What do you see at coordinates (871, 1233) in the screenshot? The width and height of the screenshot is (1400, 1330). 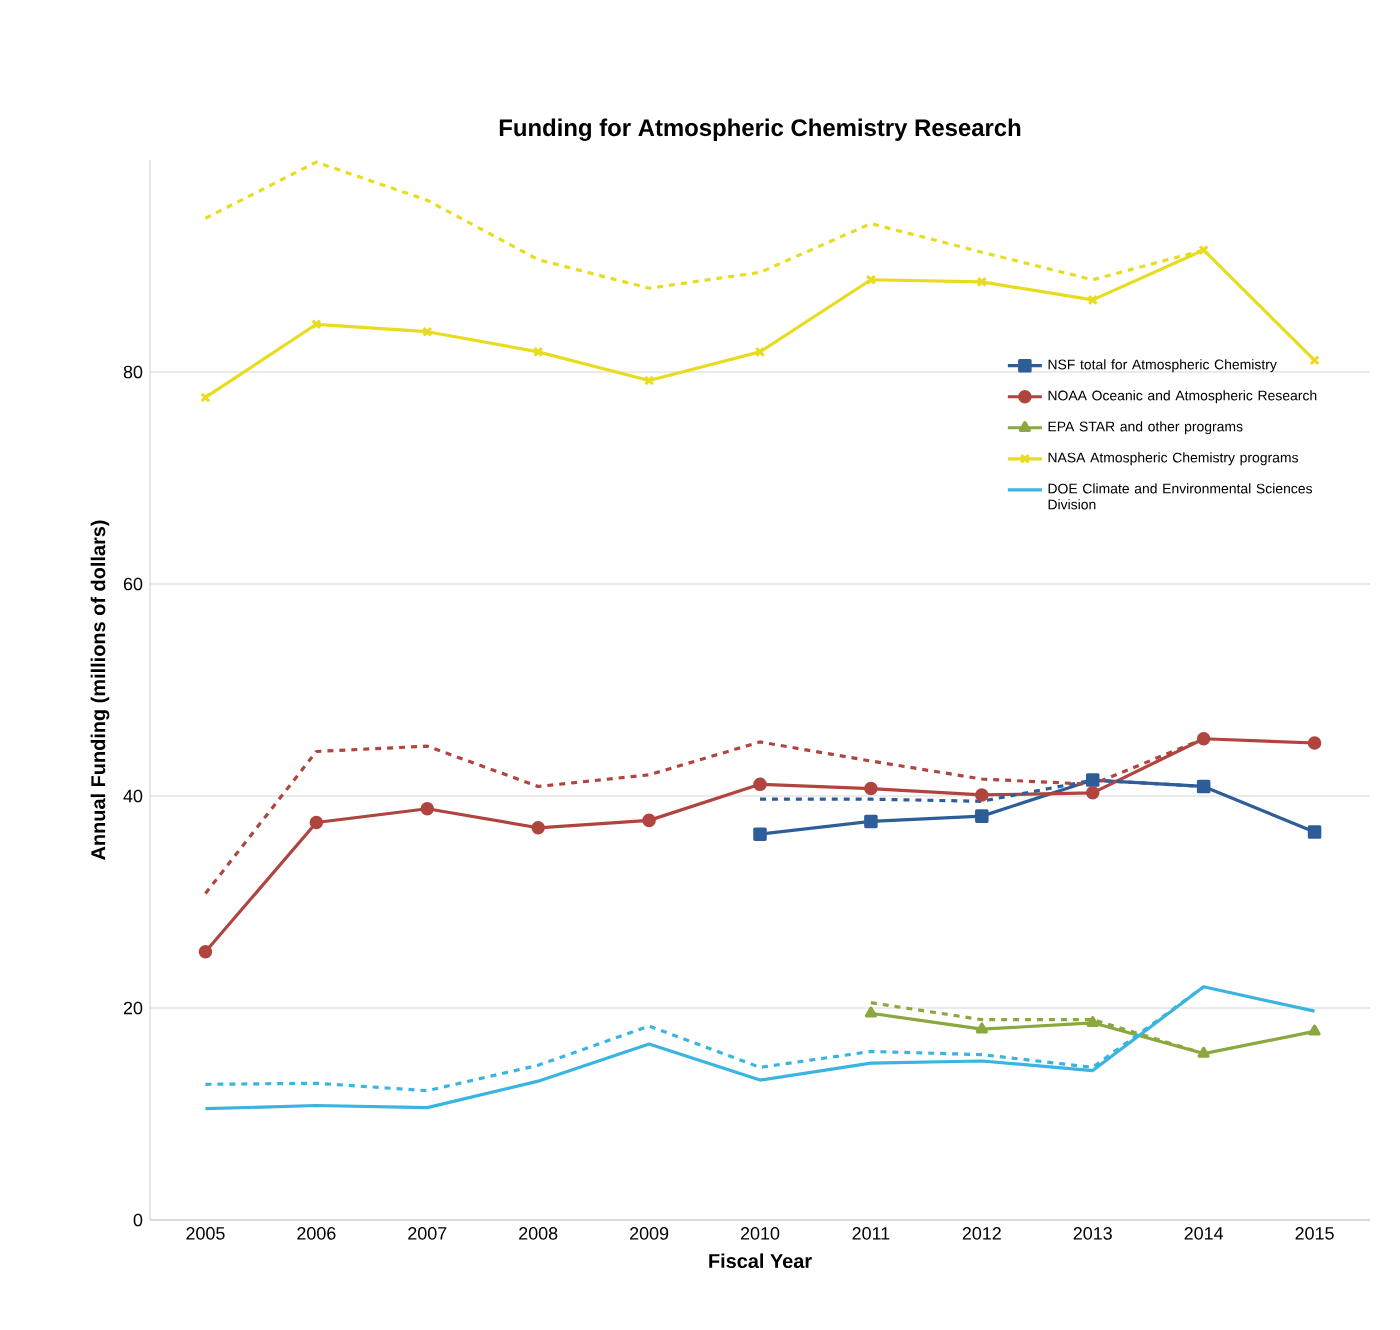 I see `x-tick-label: 2011` at bounding box center [871, 1233].